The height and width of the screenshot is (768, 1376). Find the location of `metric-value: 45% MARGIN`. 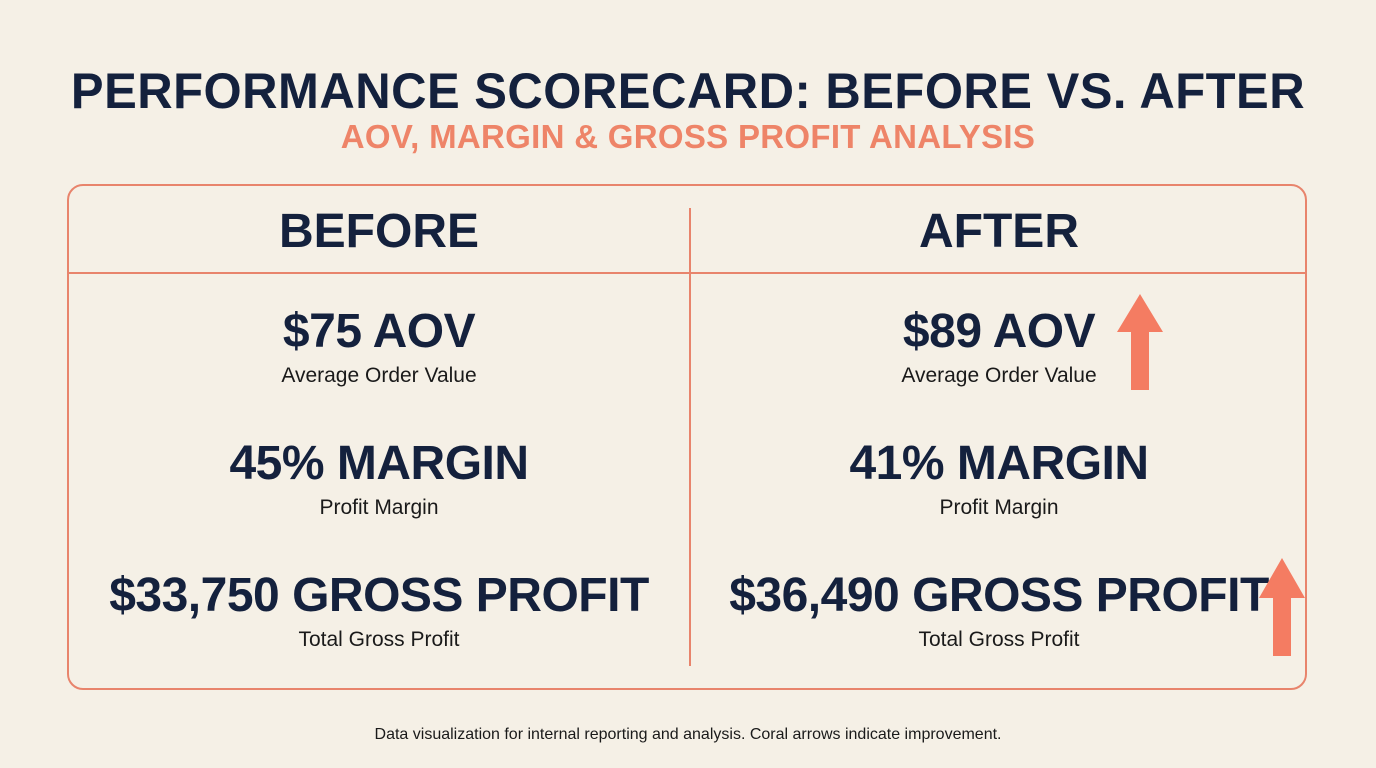

metric-value: 45% MARGIN is located at coordinates (379, 463).